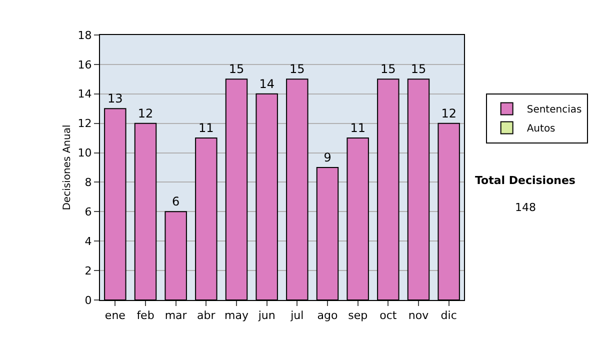  What do you see at coordinates (115, 315) in the screenshot?
I see `x-tick-label: ene` at bounding box center [115, 315].